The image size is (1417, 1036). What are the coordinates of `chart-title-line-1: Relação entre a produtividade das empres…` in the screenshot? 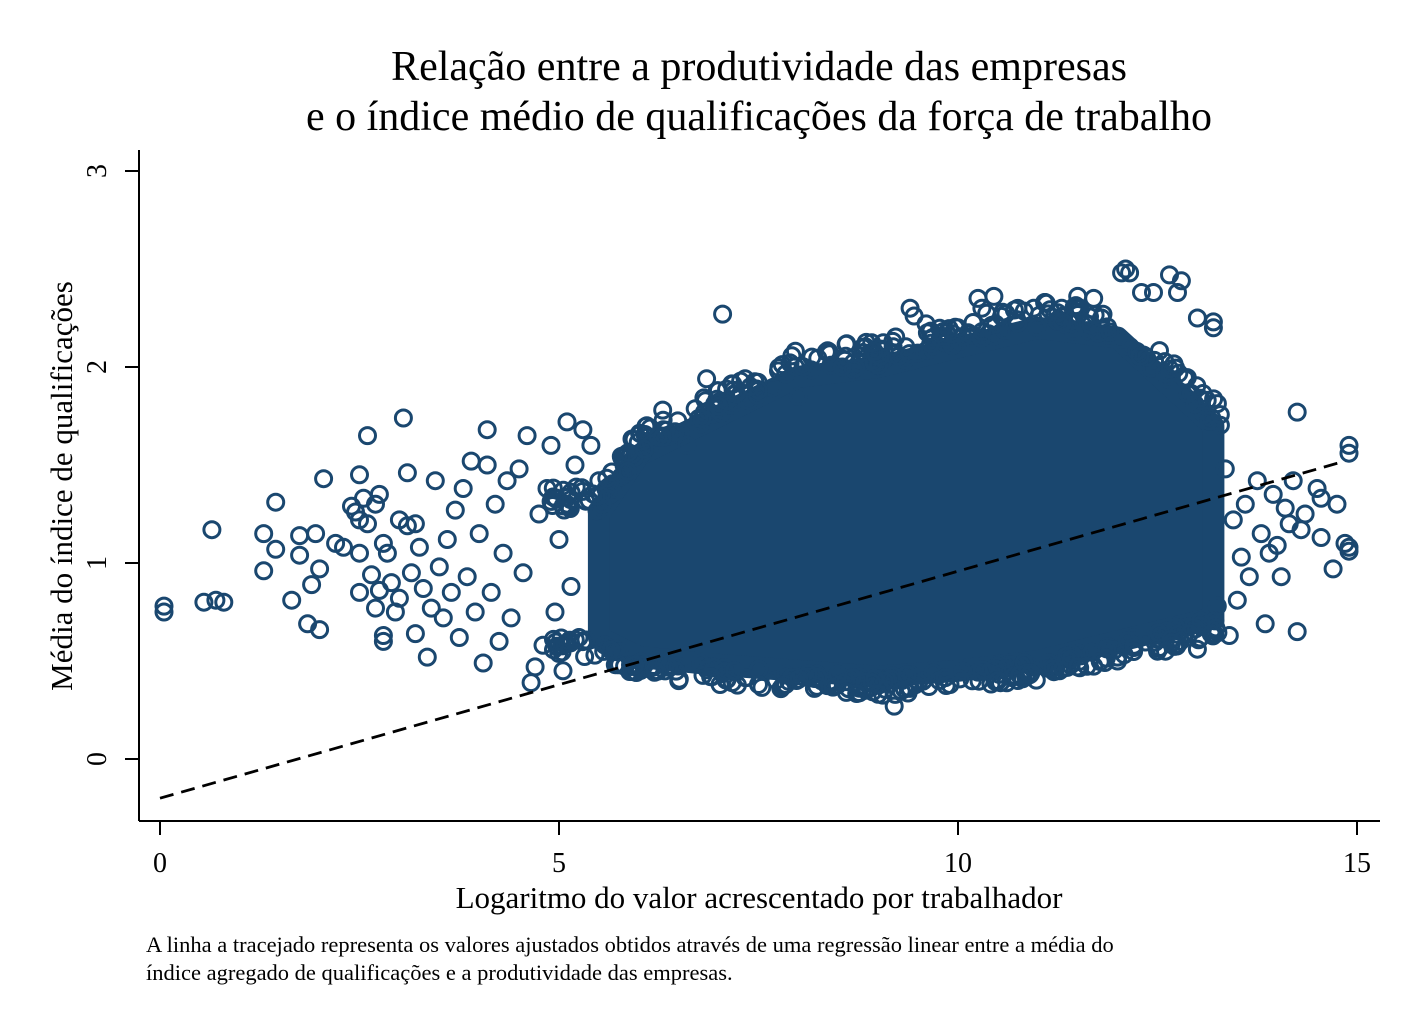 It's located at (759, 67).